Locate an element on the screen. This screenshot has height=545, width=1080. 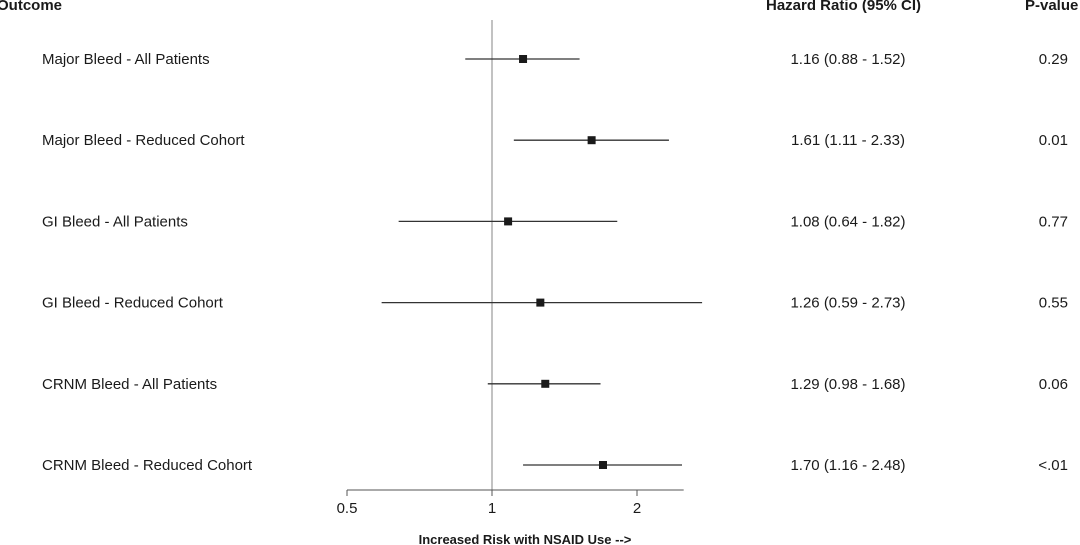
x-tick-label: 0.5 is located at coordinates (347, 508).